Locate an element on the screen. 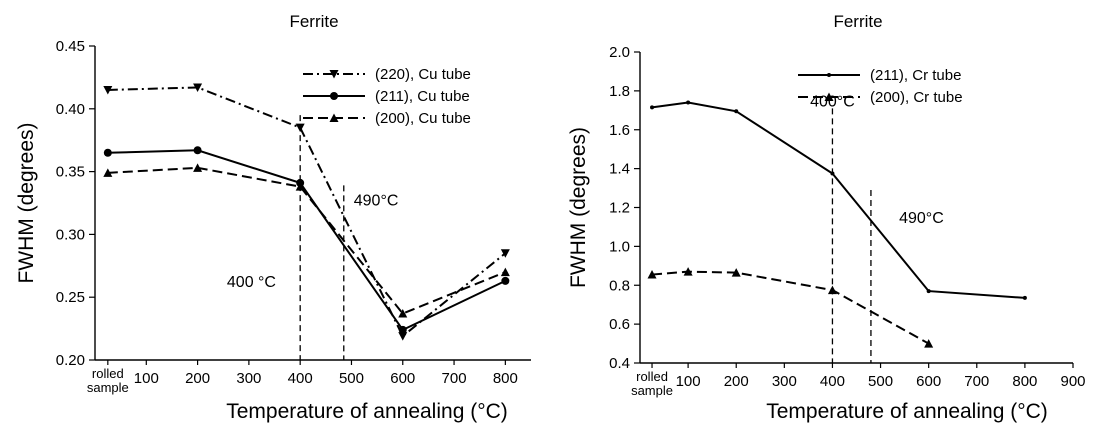 This screenshot has height=423, width=1093. y-tick-label: 1.8 is located at coordinates (619, 91).